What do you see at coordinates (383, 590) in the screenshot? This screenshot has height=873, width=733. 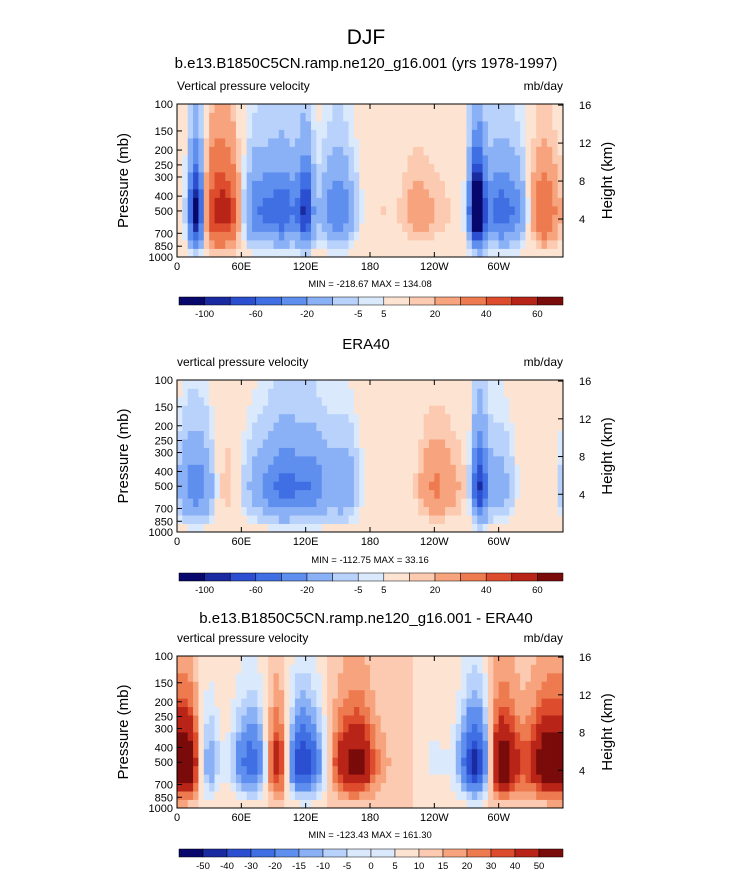 I see `colorbar-label: 5` at bounding box center [383, 590].